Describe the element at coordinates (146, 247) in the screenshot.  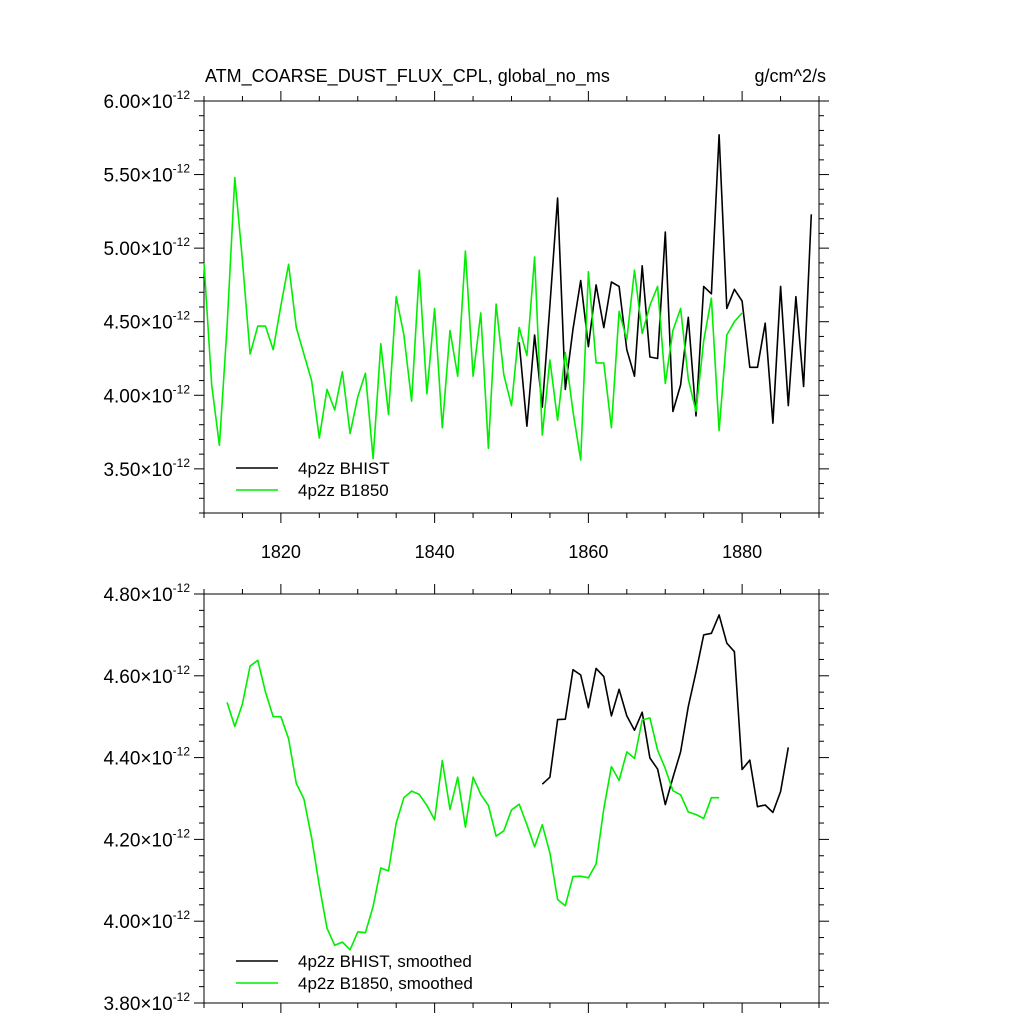
I see `y-tick-label: 5.00×10⁻¹²` at that location.